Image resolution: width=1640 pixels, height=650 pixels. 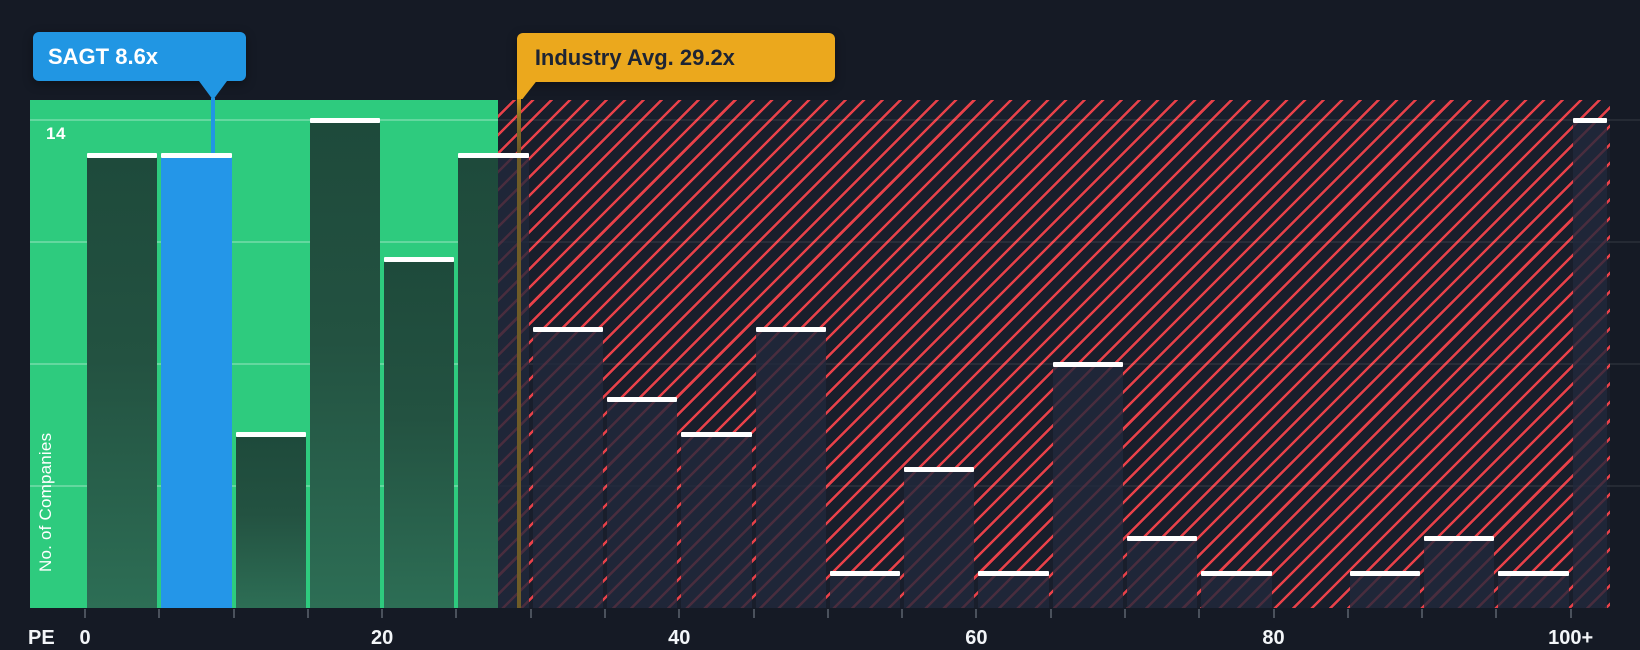 What do you see at coordinates (56, 133) in the screenshot?
I see `y-axis-max-label: 14` at bounding box center [56, 133].